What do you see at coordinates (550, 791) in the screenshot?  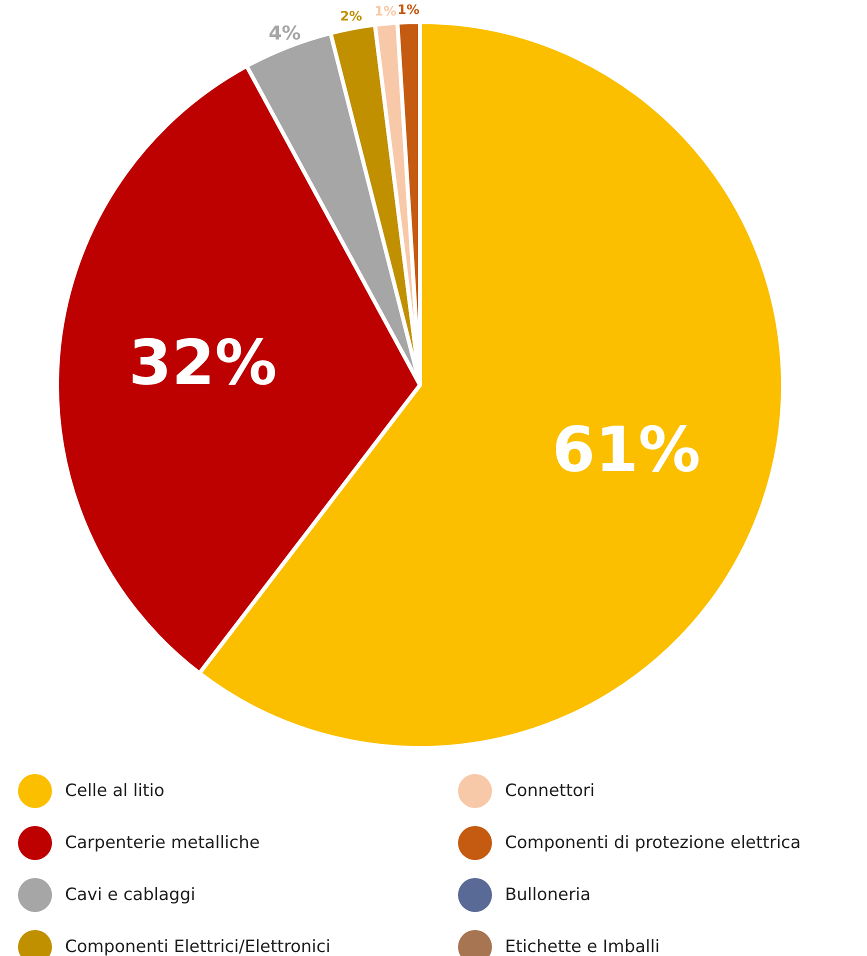 I see `legend-label: Connettori` at bounding box center [550, 791].